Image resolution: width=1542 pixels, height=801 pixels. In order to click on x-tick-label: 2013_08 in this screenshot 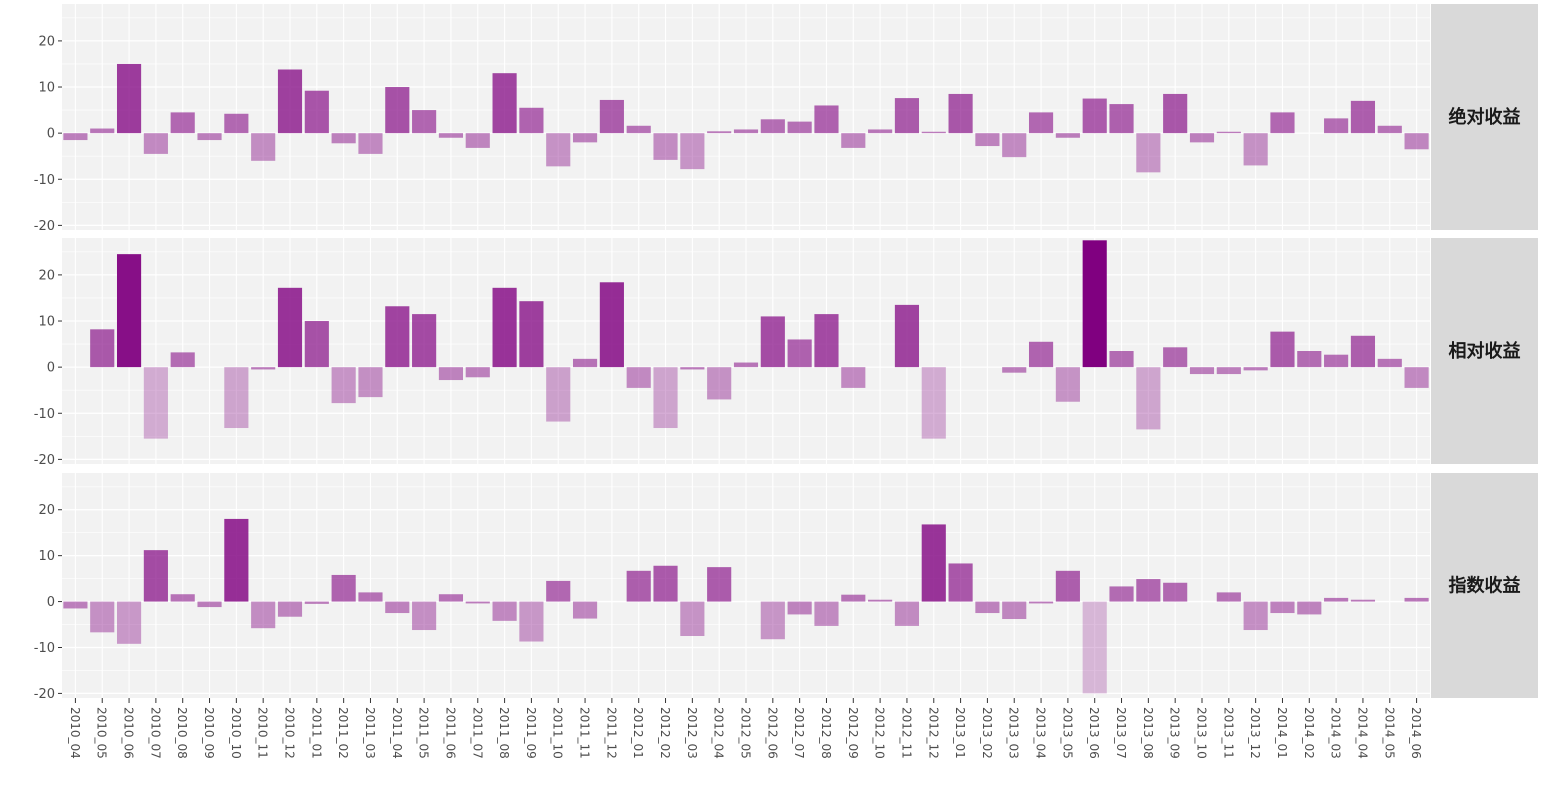, I will do `click(1148, 733)`.